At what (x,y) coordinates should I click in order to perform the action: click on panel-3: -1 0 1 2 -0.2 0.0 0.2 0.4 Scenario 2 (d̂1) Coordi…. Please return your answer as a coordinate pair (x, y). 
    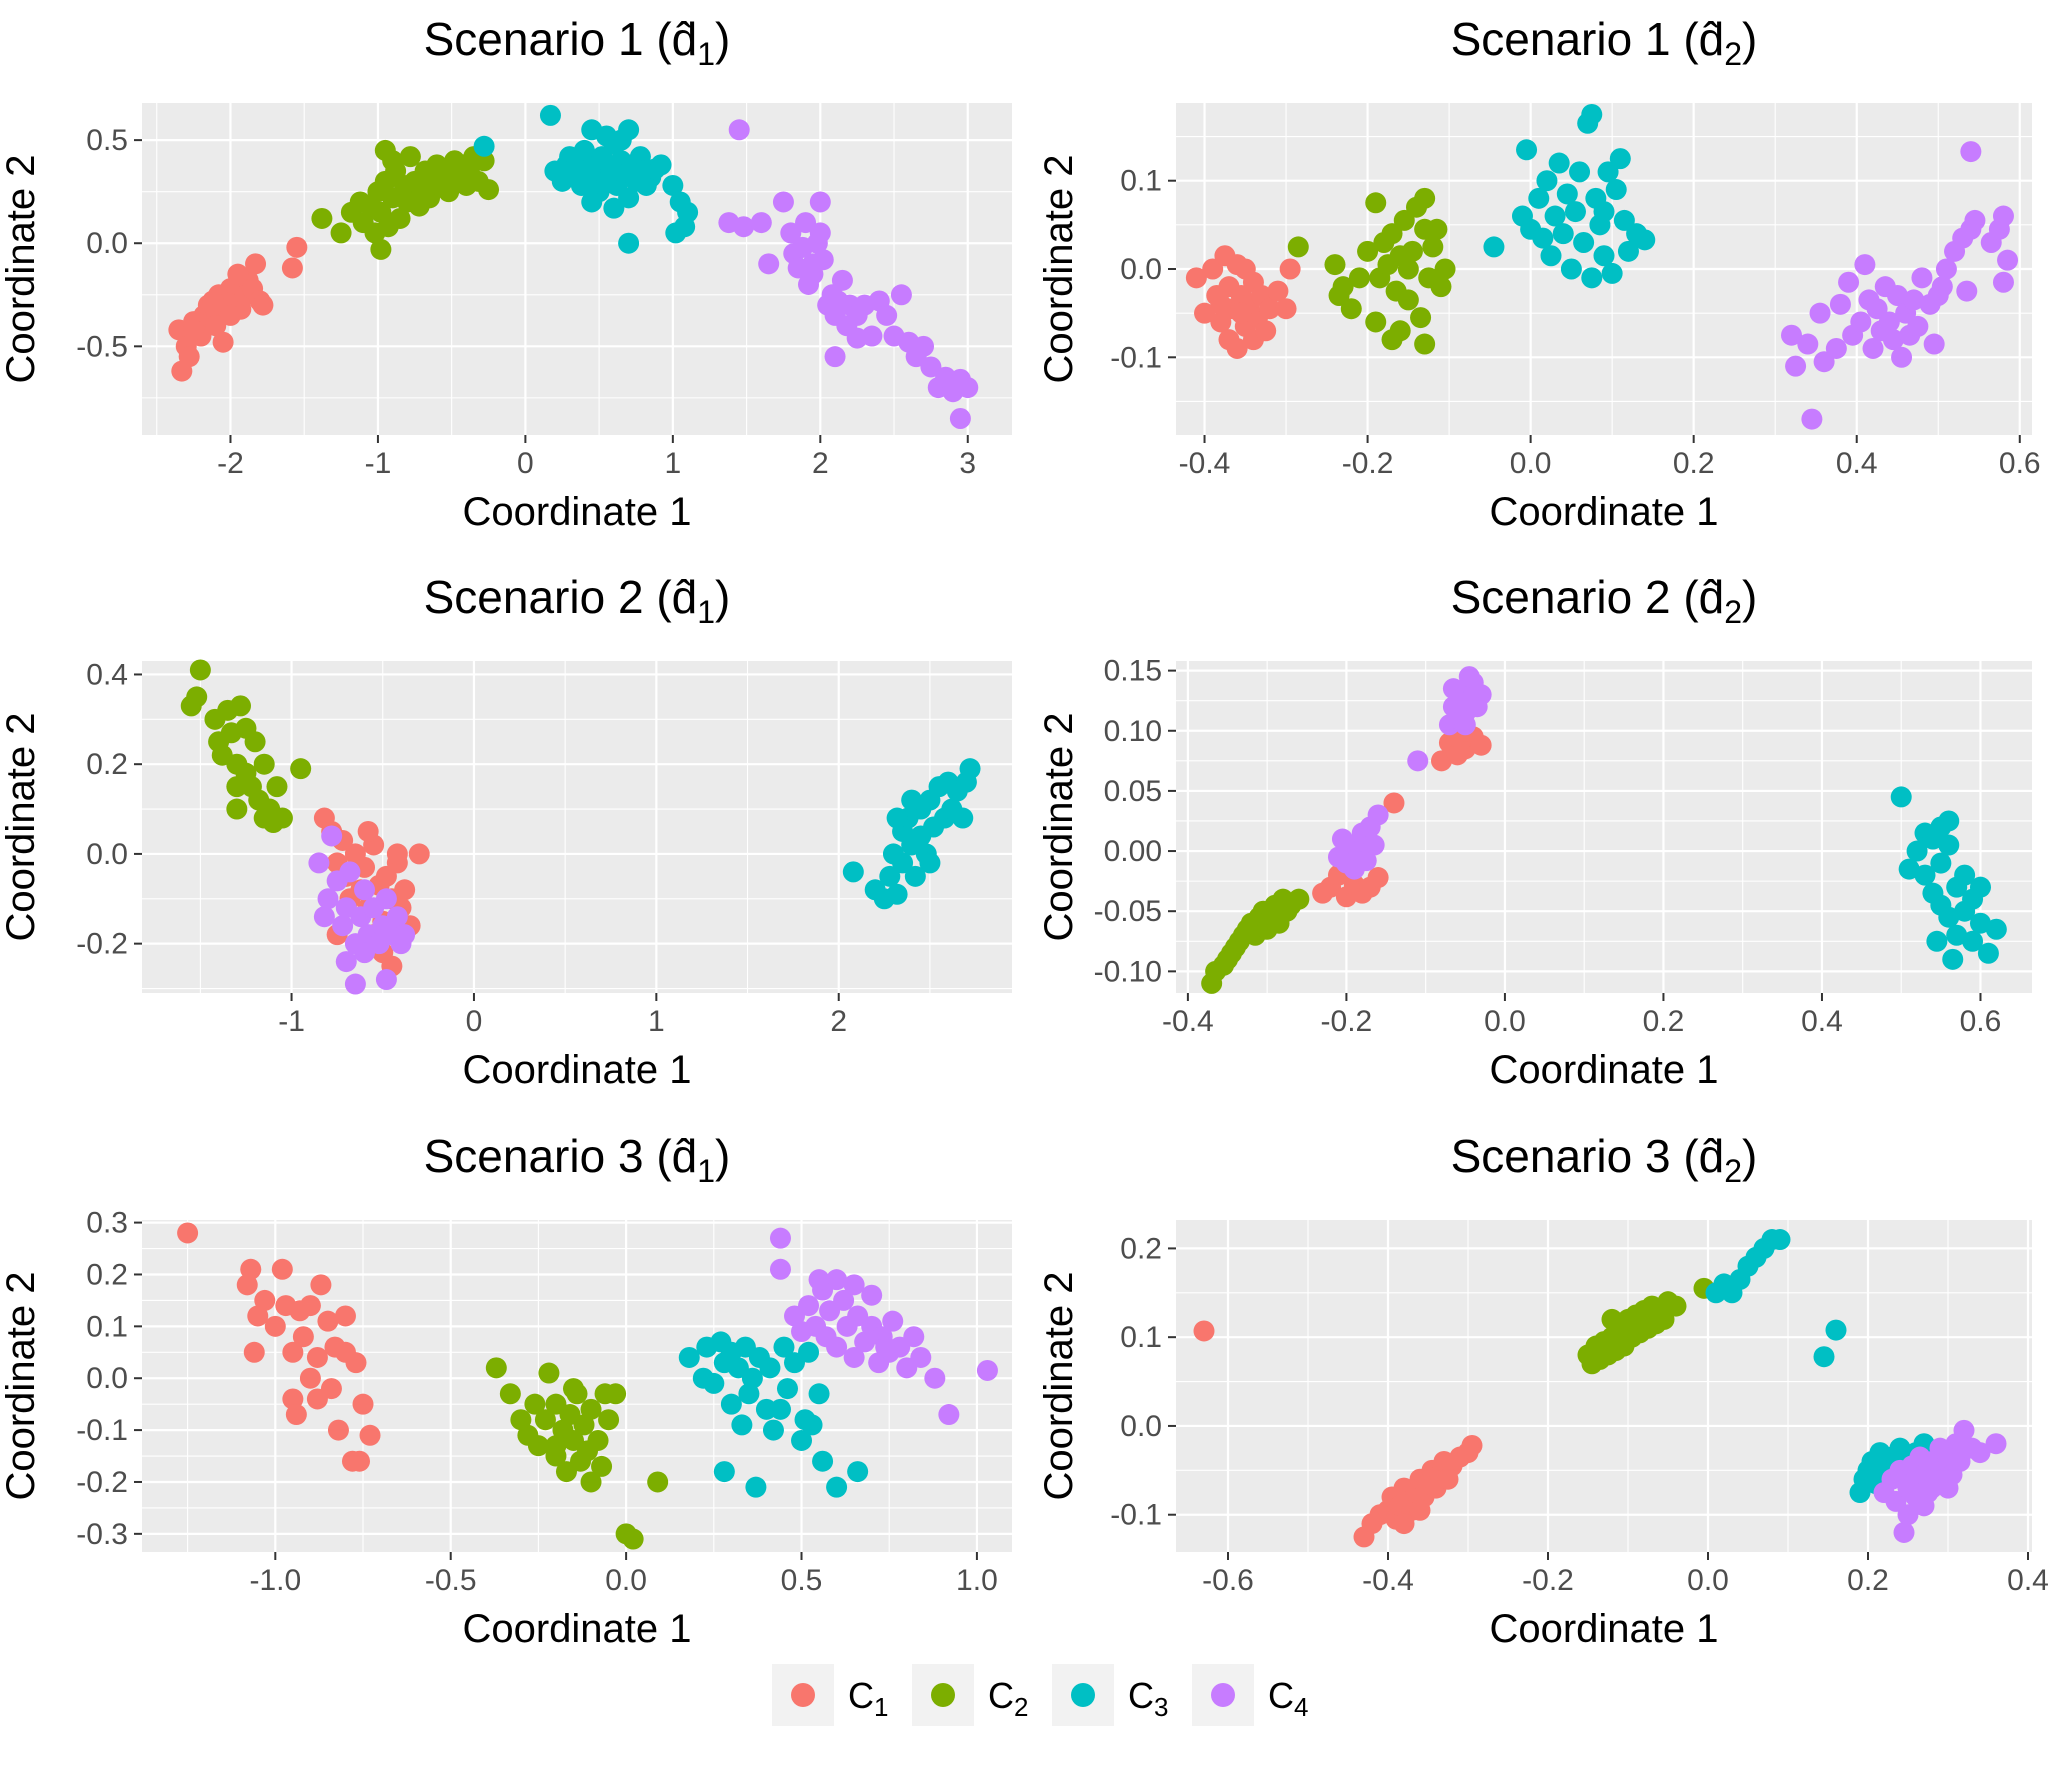
    Looking at the image, I should click on (506, 831).